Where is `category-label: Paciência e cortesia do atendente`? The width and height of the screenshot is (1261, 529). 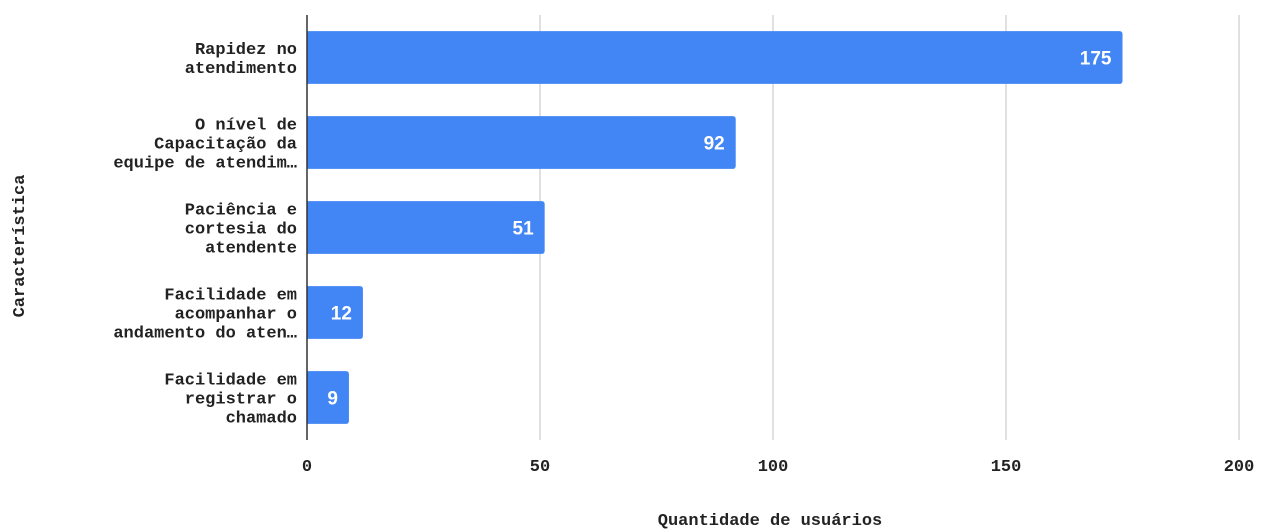
category-label: Paciência e cortesia do atendente is located at coordinates (241, 230).